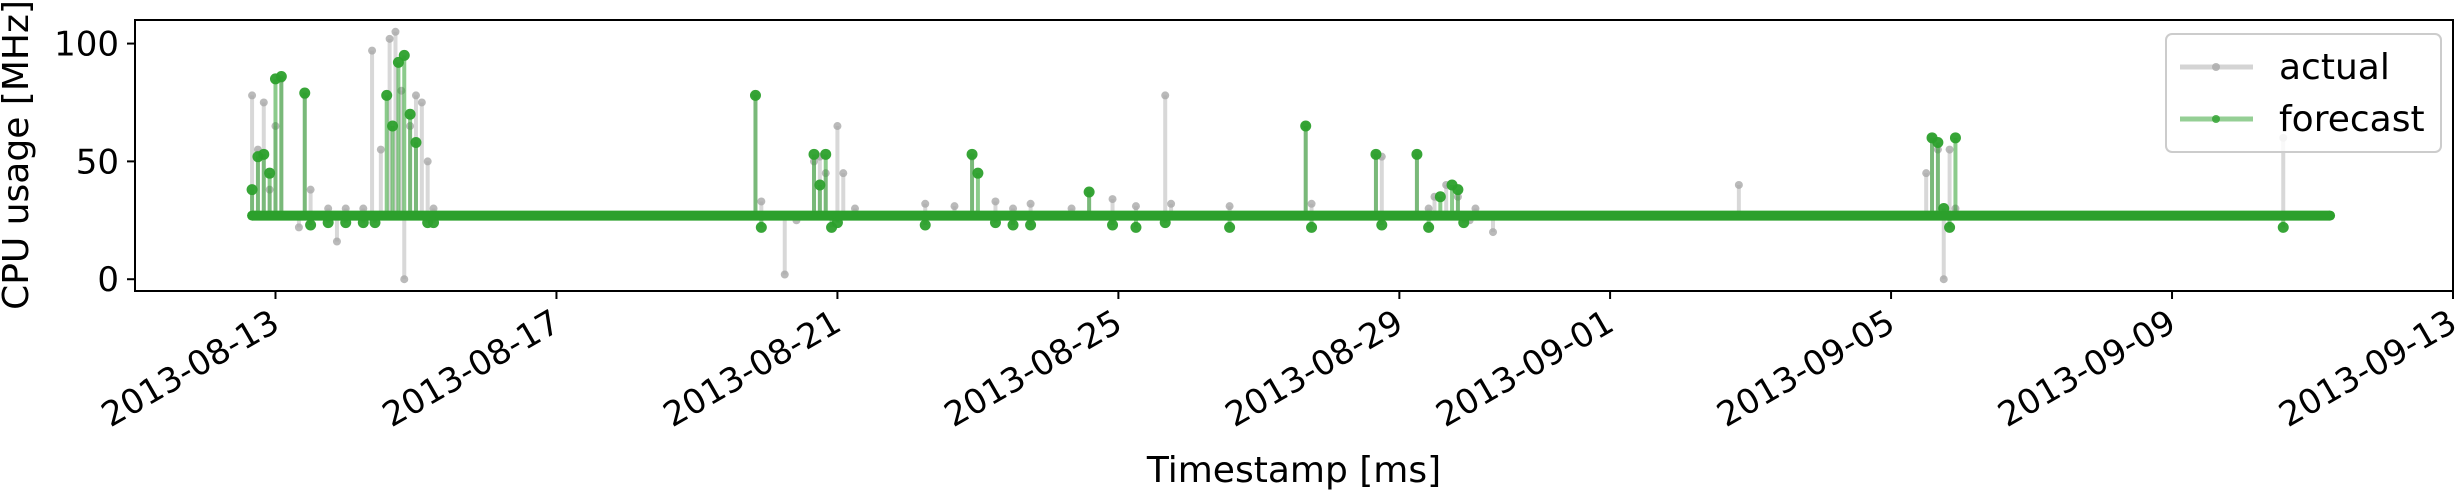 This screenshot has height=490, width=2458. I want to click on x-axis-label: Timestamp [ms], so click(1293, 470).